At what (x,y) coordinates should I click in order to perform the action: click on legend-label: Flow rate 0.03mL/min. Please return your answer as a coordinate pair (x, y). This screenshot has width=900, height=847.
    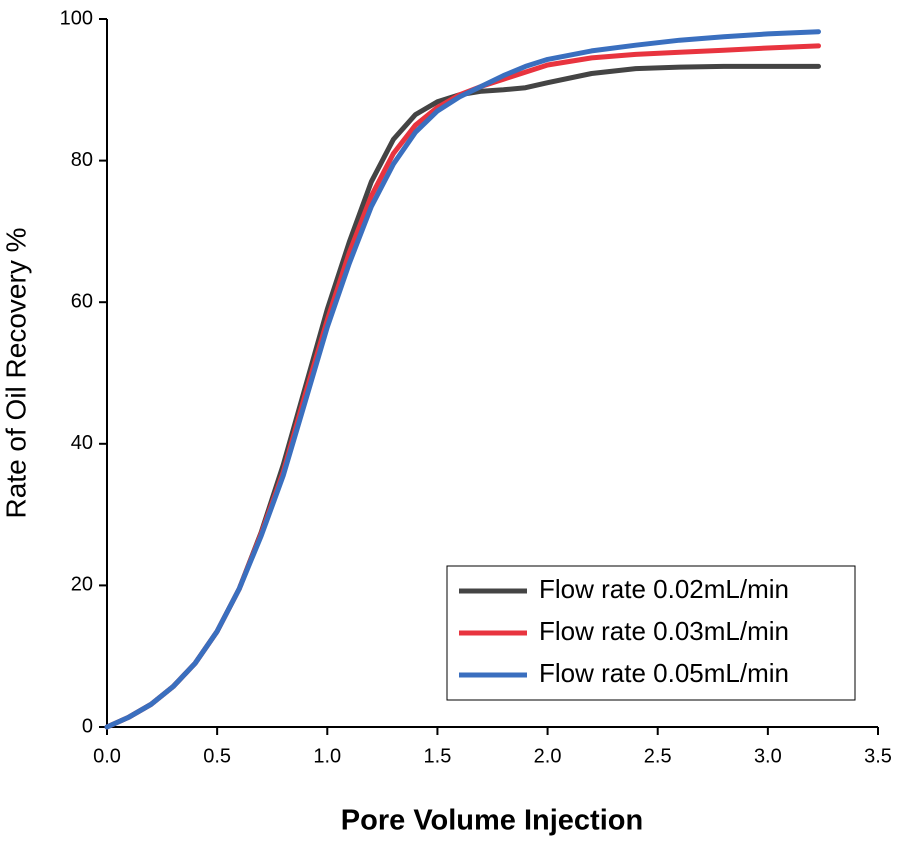
    Looking at the image, I should click on (664, 631).